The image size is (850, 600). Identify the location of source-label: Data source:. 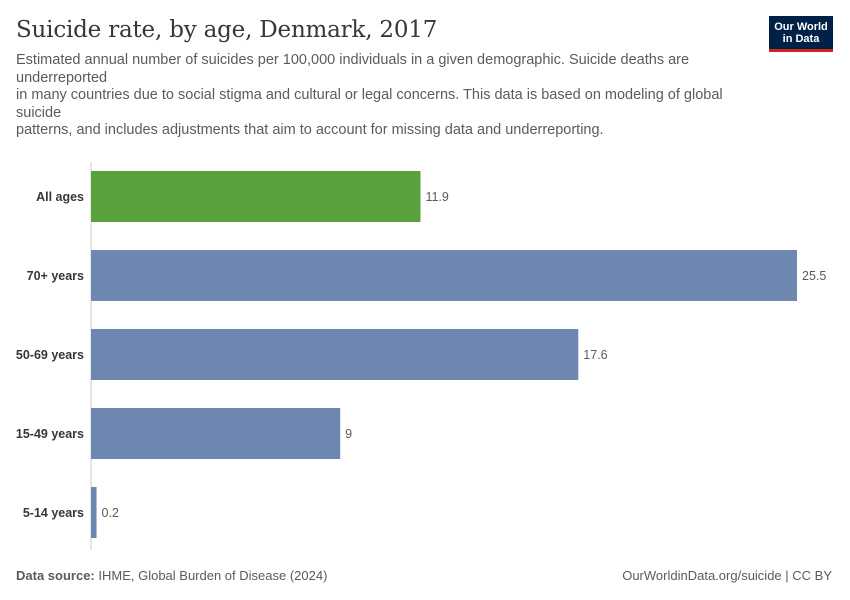
(55, 575).